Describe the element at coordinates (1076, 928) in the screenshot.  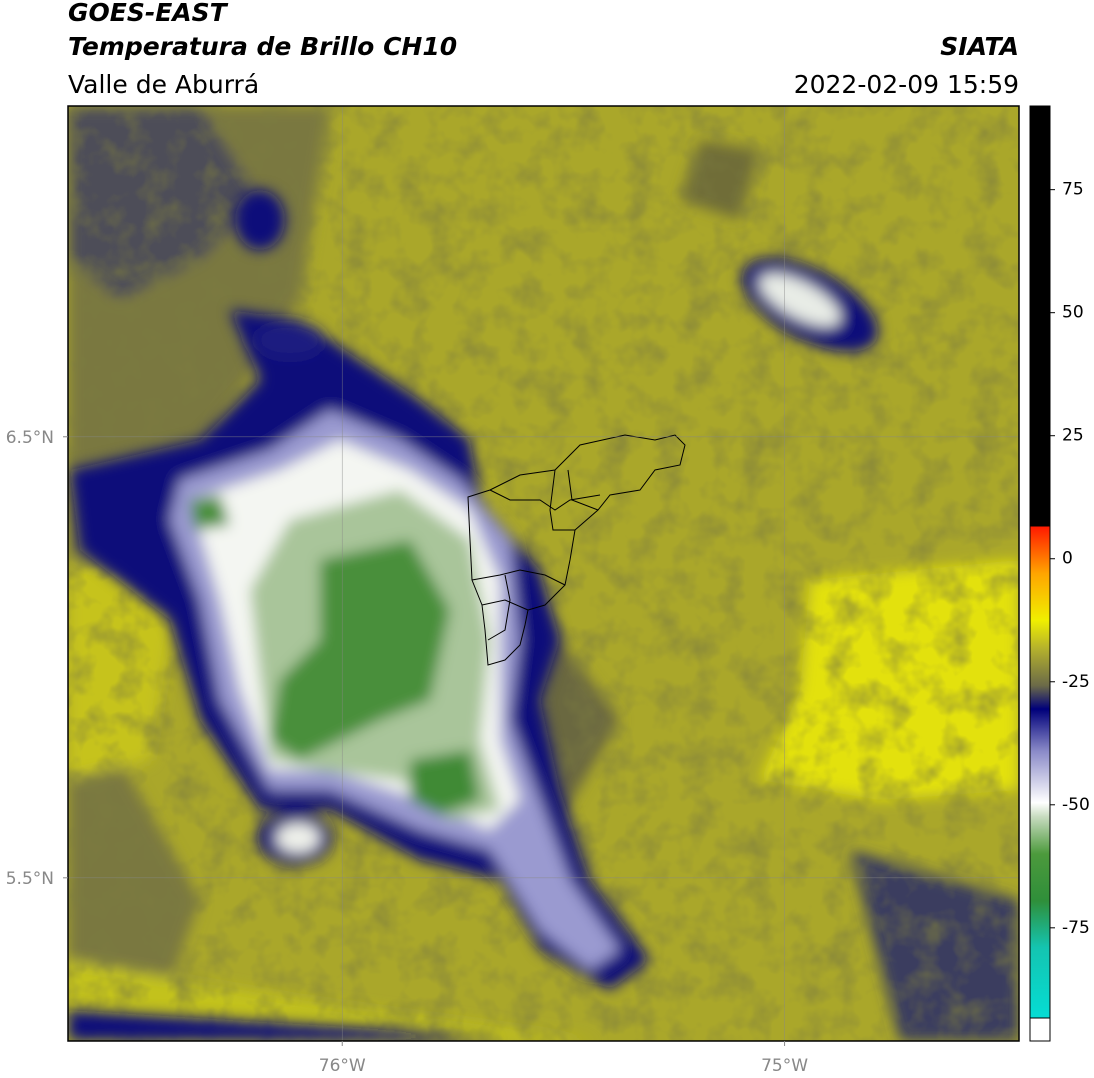
I see `colorbar-tick-label: -75` at that location.